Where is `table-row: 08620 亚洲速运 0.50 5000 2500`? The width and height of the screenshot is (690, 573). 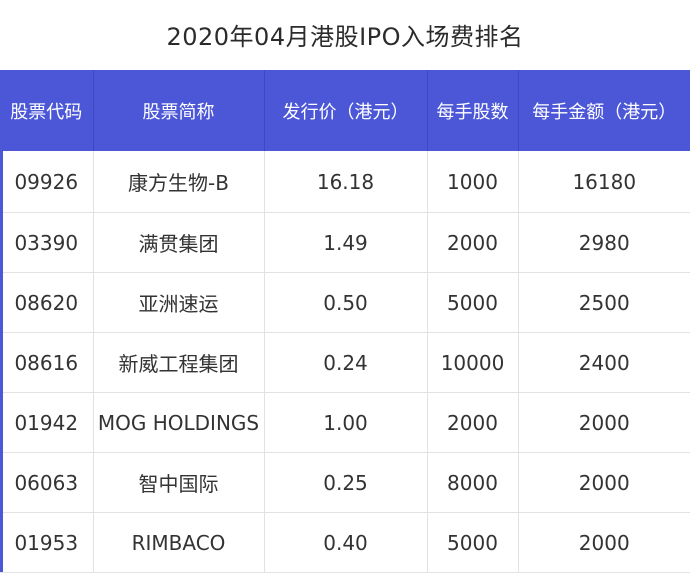
table-row: 08620 亚洲速运 0.50 5000 2500 is located at coordinates (345, 302).